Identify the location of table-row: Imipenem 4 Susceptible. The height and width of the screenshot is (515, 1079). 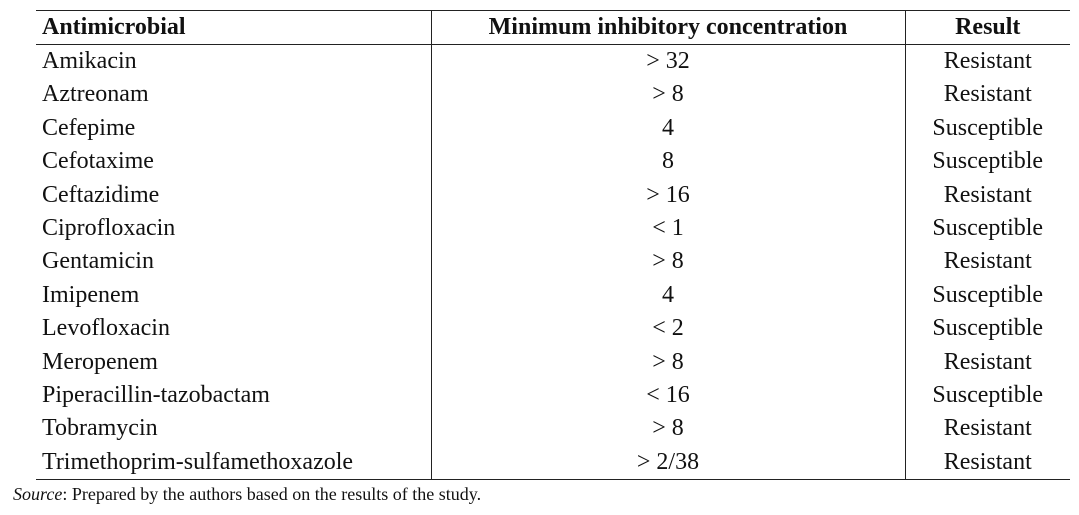
(553, 295).